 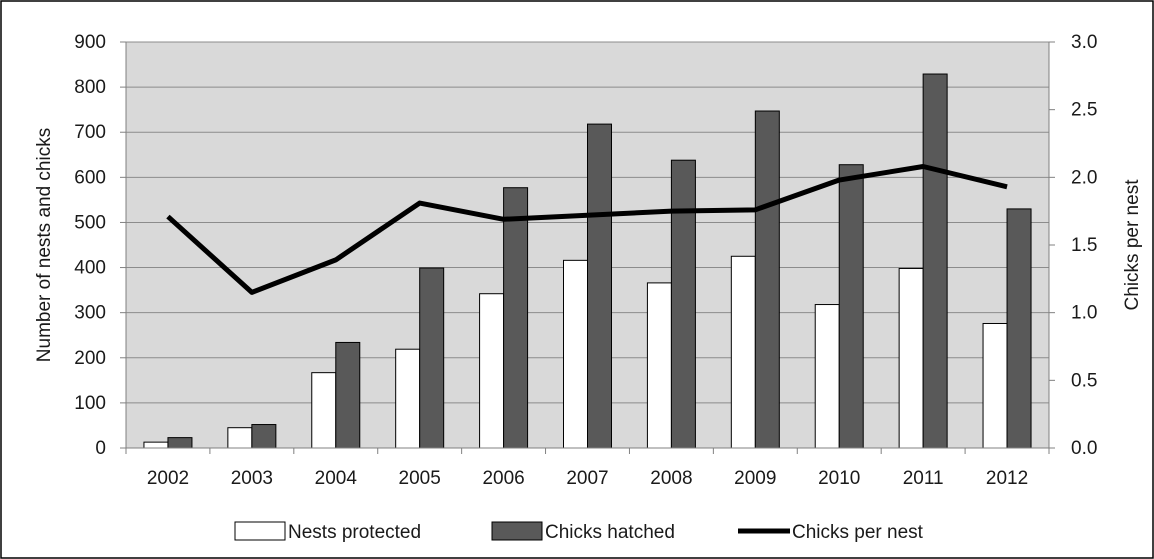 I want to click on y2-tick-label: 0.0, so click(x=1084, y=448).